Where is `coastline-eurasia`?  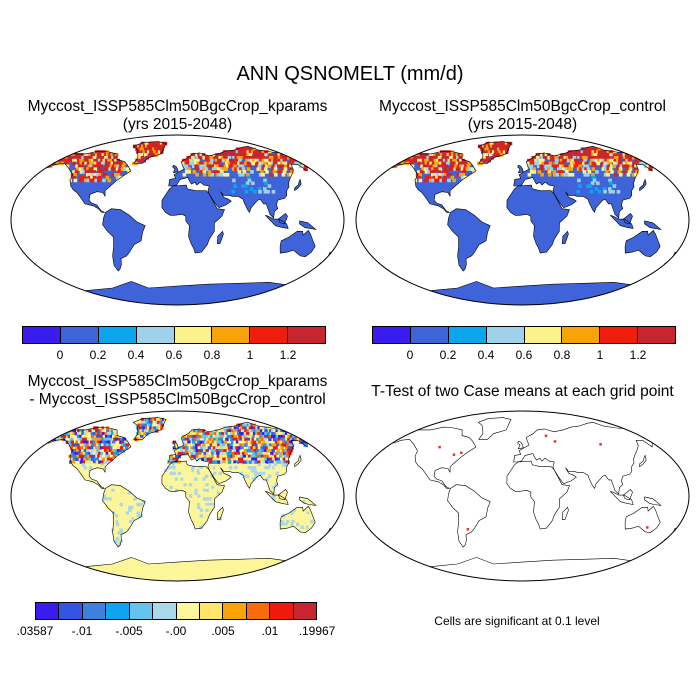 coastline-eurasia is located at coordinates (587, 182).